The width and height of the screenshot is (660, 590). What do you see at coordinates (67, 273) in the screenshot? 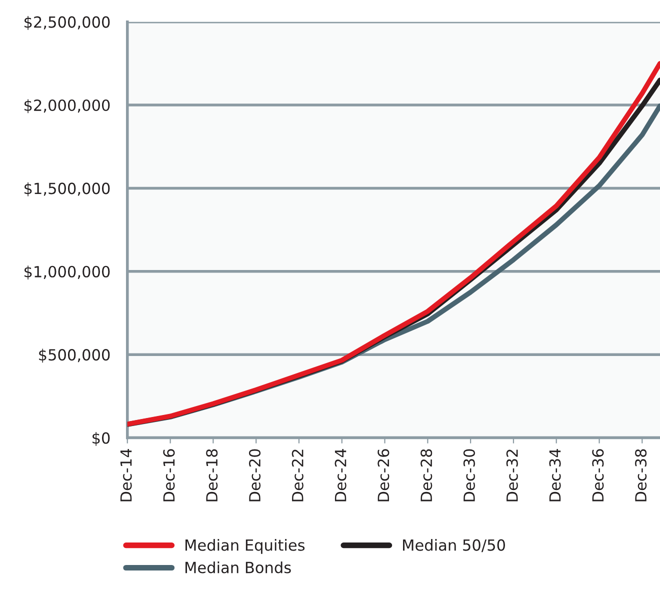
I see `y-tick-label: $1,000,000` at bounding box center [67, 273].